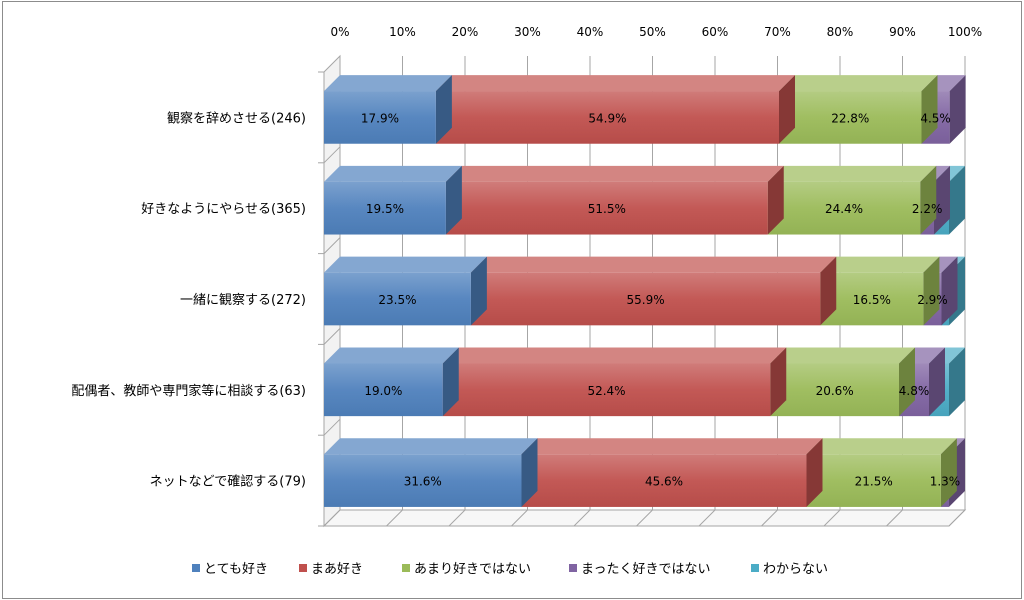  I want to click on data-label: 17.9%, so click(380, 118).